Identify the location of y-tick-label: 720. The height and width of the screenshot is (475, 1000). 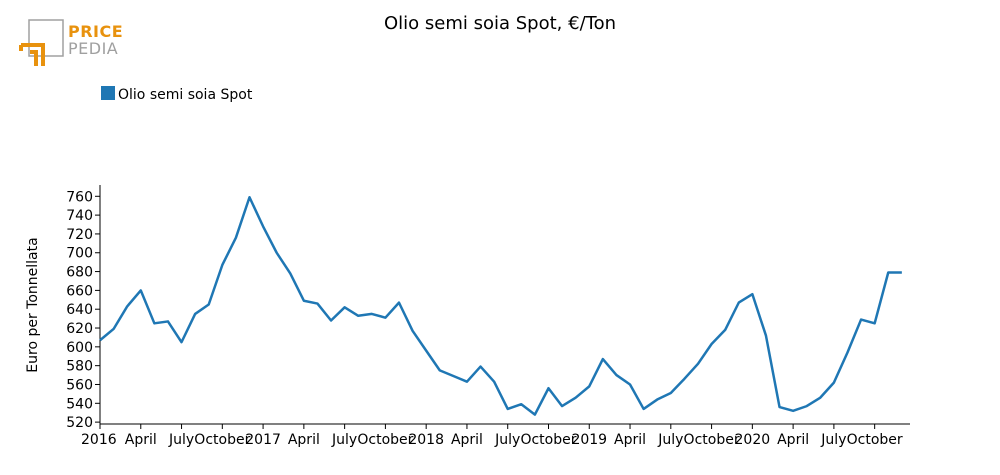
(79, 235).